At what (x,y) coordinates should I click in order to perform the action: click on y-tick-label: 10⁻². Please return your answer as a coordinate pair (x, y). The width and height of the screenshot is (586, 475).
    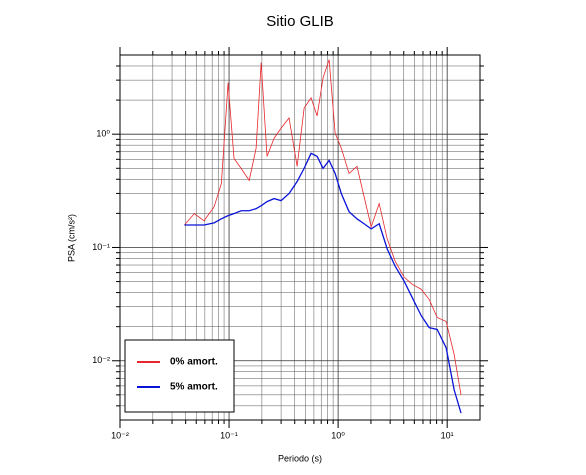
    Looking at the image, I should click on (101, 360).